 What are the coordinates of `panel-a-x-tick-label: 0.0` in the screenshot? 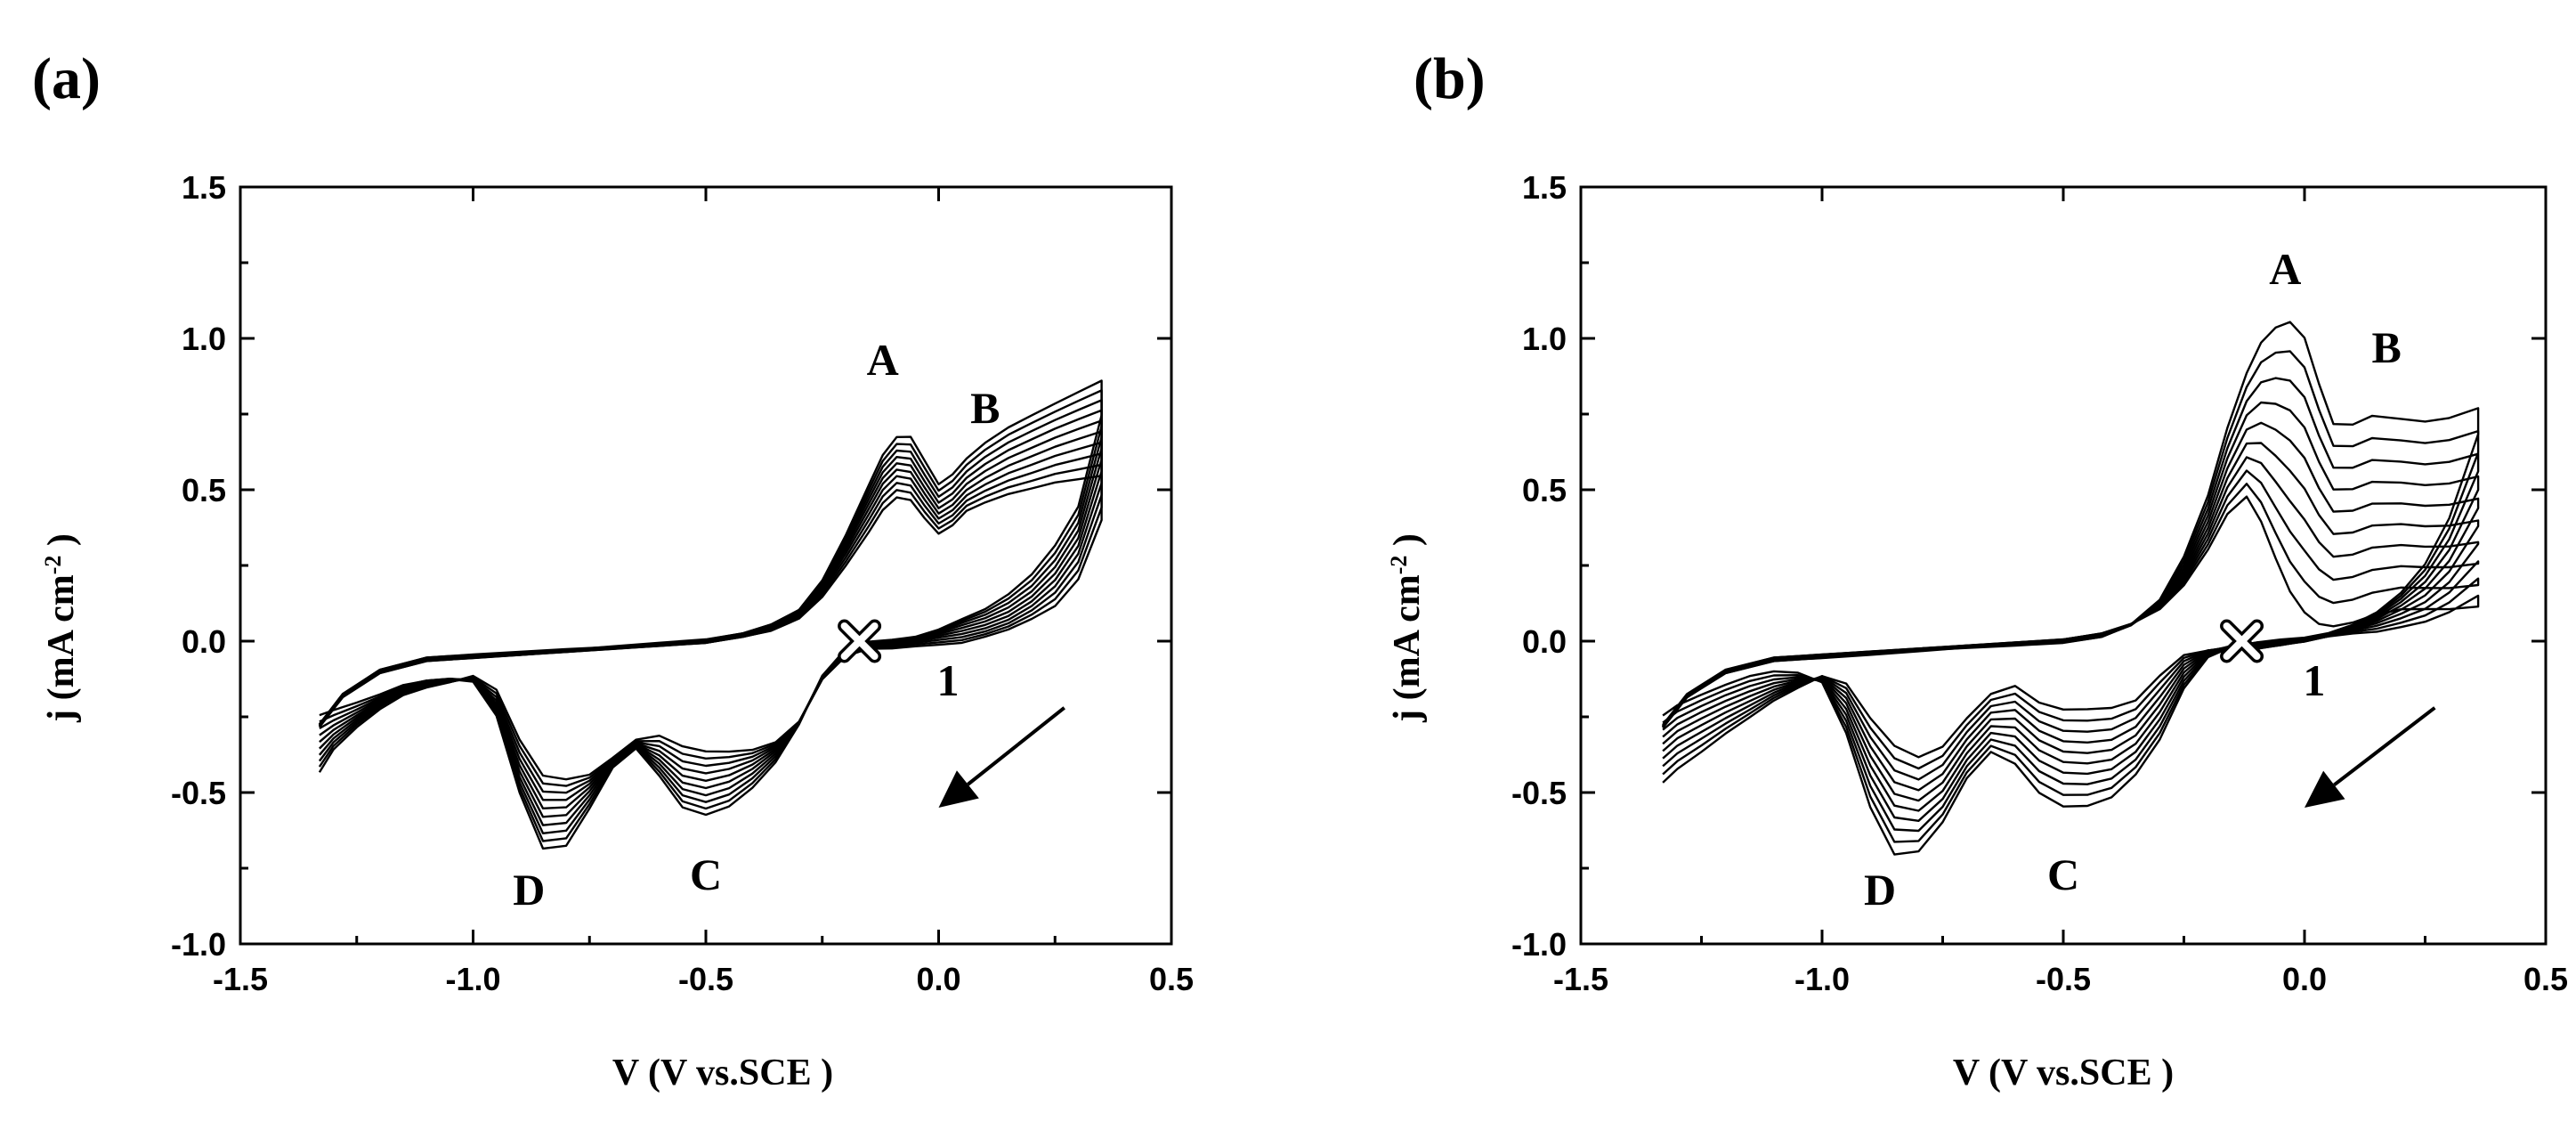 It's located at (938, 979).